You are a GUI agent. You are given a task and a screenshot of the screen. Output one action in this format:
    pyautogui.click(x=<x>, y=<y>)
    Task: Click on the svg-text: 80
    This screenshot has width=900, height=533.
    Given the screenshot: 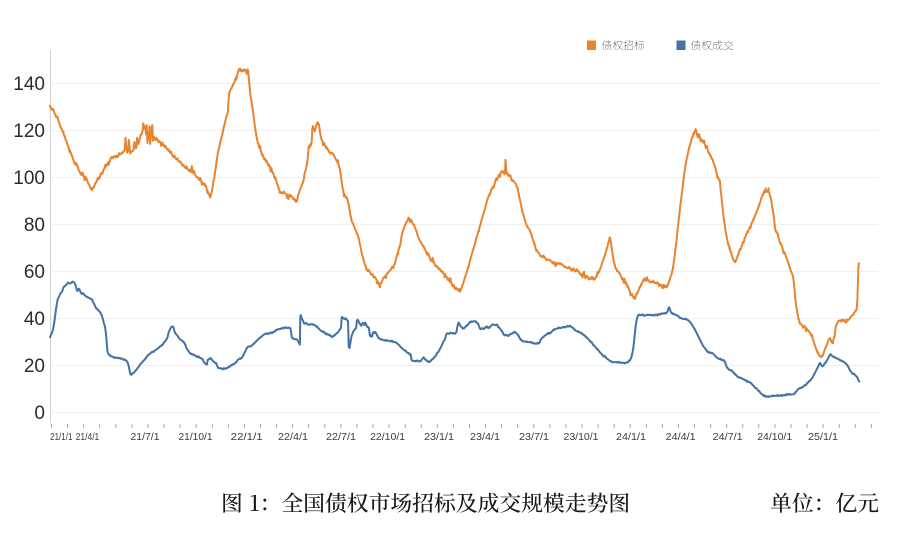 What is the action you would take?
    pyautogui.click(x=34, y=225)
    